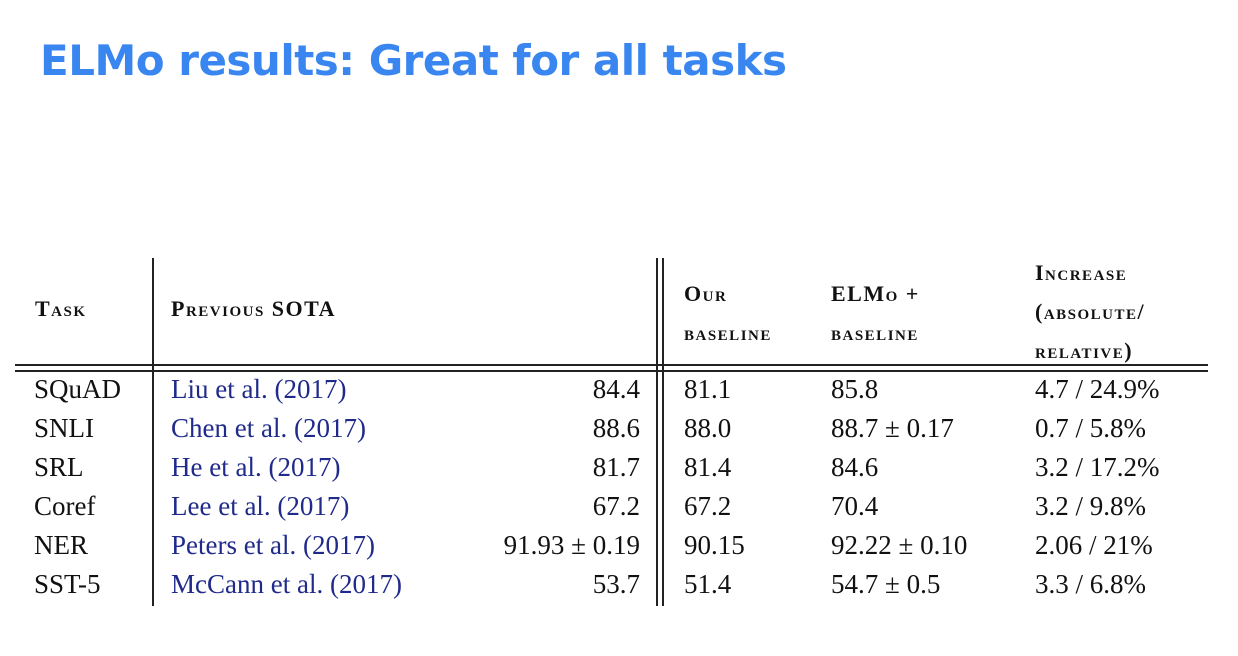 Image resolution: width=1238 pixels, height=656 pixels. I want to click on cell-elmo-baseline: 84.6, so click(855, 467).